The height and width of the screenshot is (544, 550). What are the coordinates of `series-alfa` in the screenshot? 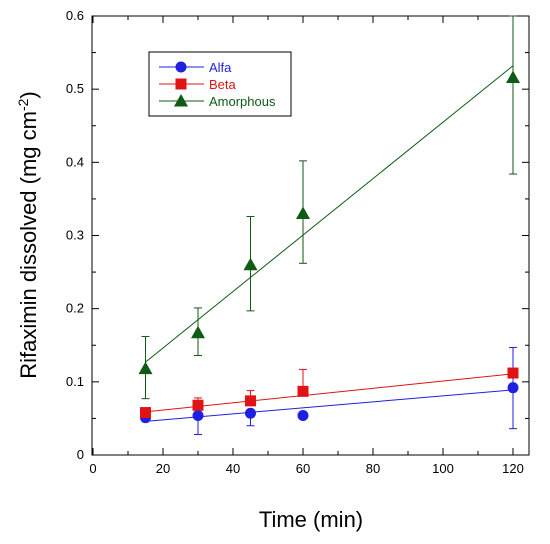 It's located at (329, 391).